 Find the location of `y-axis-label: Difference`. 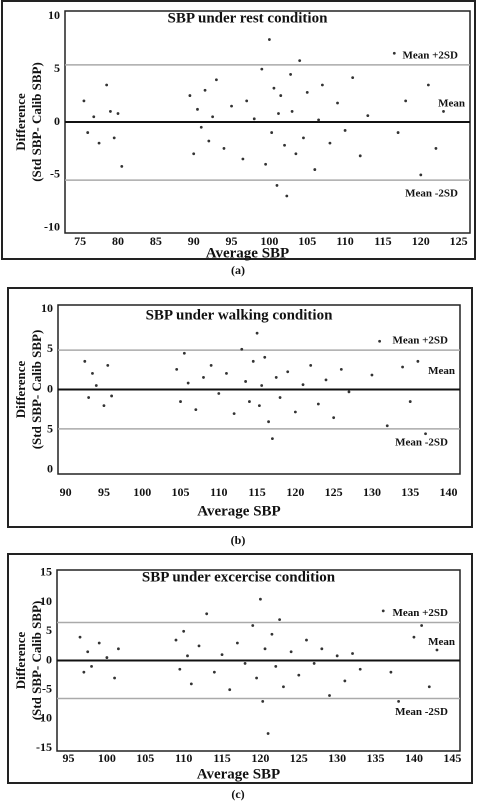

y-axis-label: Difference is located at coordinates (20, 390).